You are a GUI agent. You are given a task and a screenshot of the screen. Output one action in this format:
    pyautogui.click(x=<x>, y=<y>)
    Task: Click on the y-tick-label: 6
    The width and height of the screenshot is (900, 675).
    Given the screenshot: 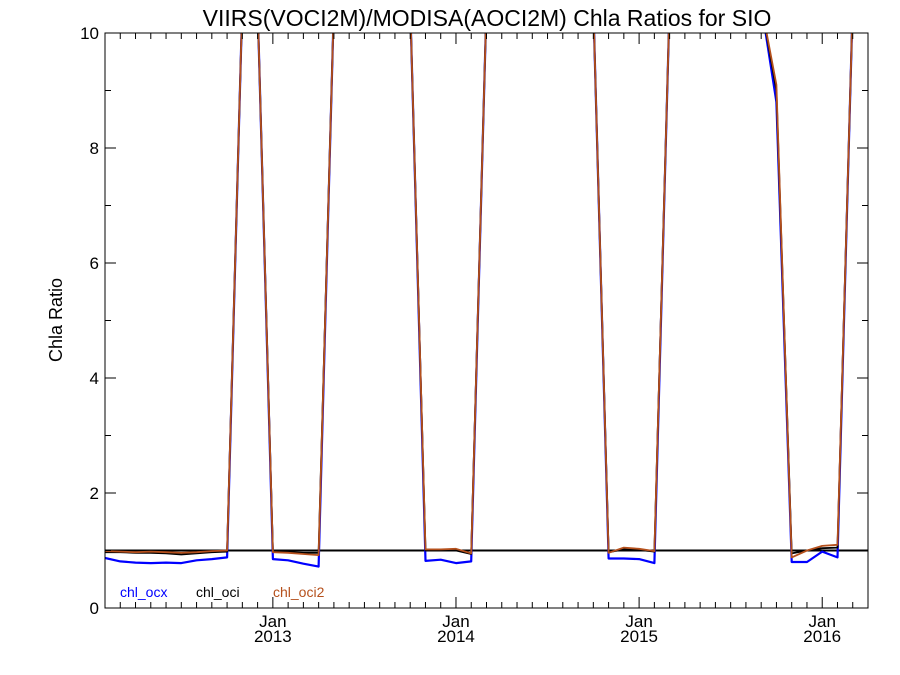 What is the action you would take?
    pyautogui.click(x=94, y=263)
    